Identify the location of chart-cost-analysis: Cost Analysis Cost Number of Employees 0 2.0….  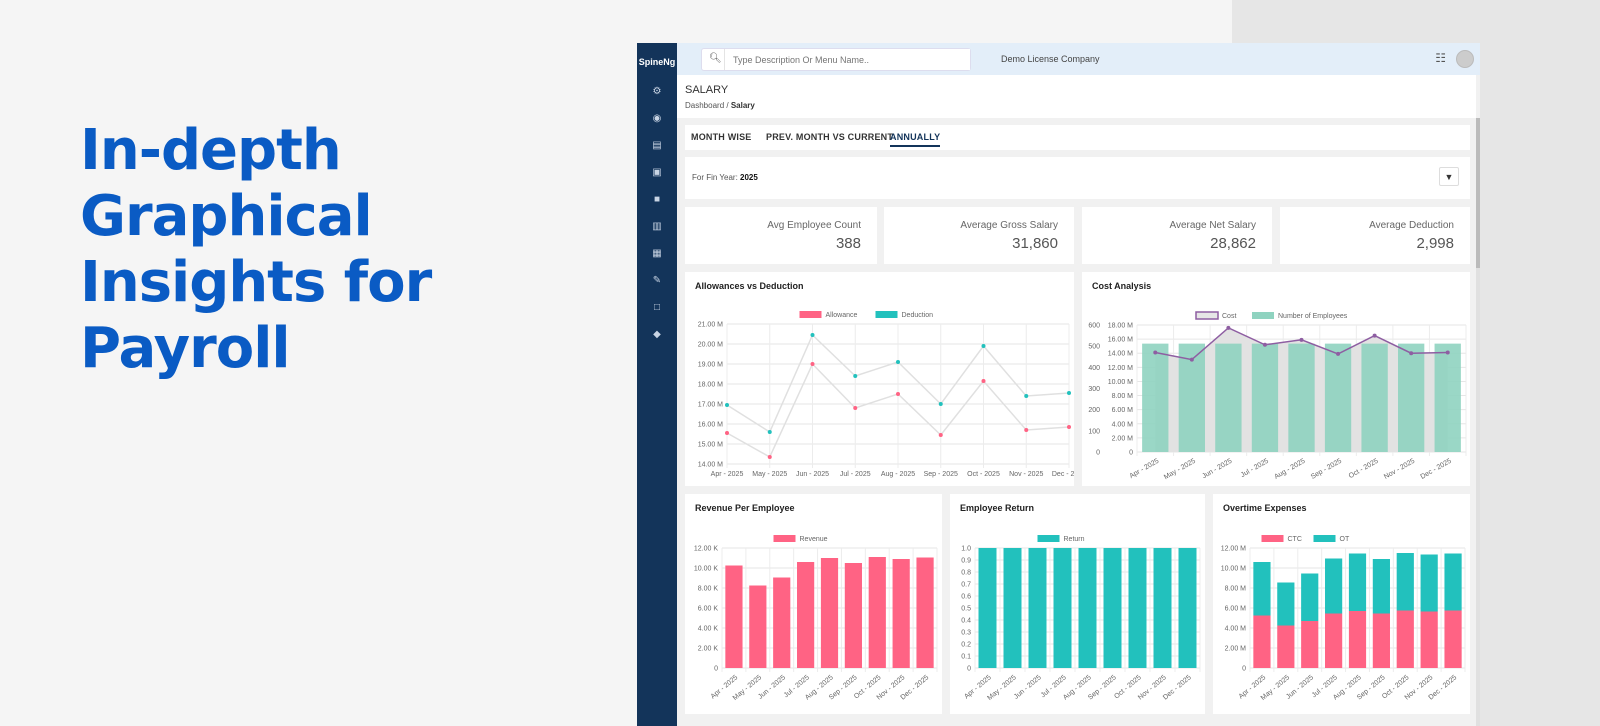
(1276, 379).